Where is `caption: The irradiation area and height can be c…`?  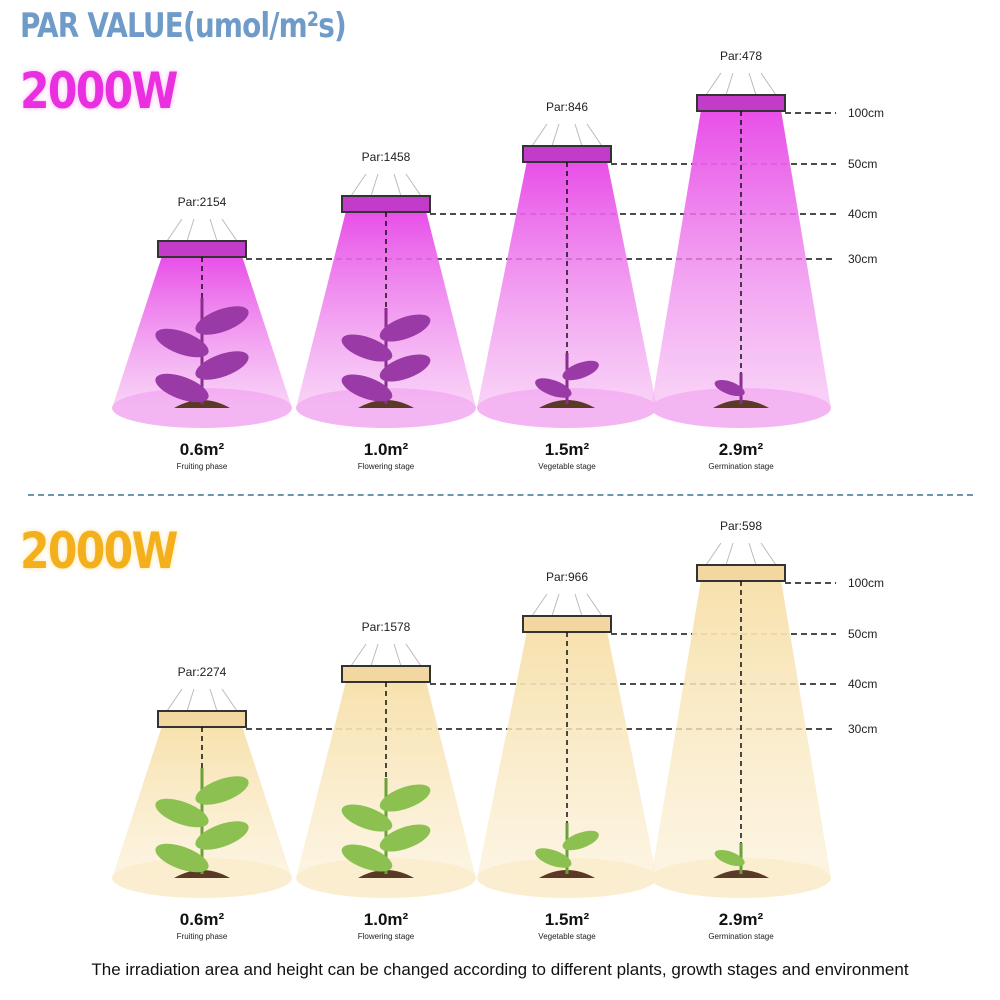
caption: The irradiation area and height can be c… is located at coordinates (500, 969).